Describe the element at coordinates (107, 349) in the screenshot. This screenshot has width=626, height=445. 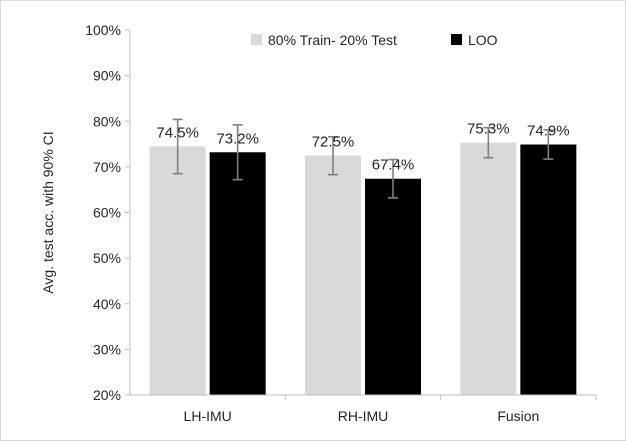
I see `y-tick-label: 30%` at that location.